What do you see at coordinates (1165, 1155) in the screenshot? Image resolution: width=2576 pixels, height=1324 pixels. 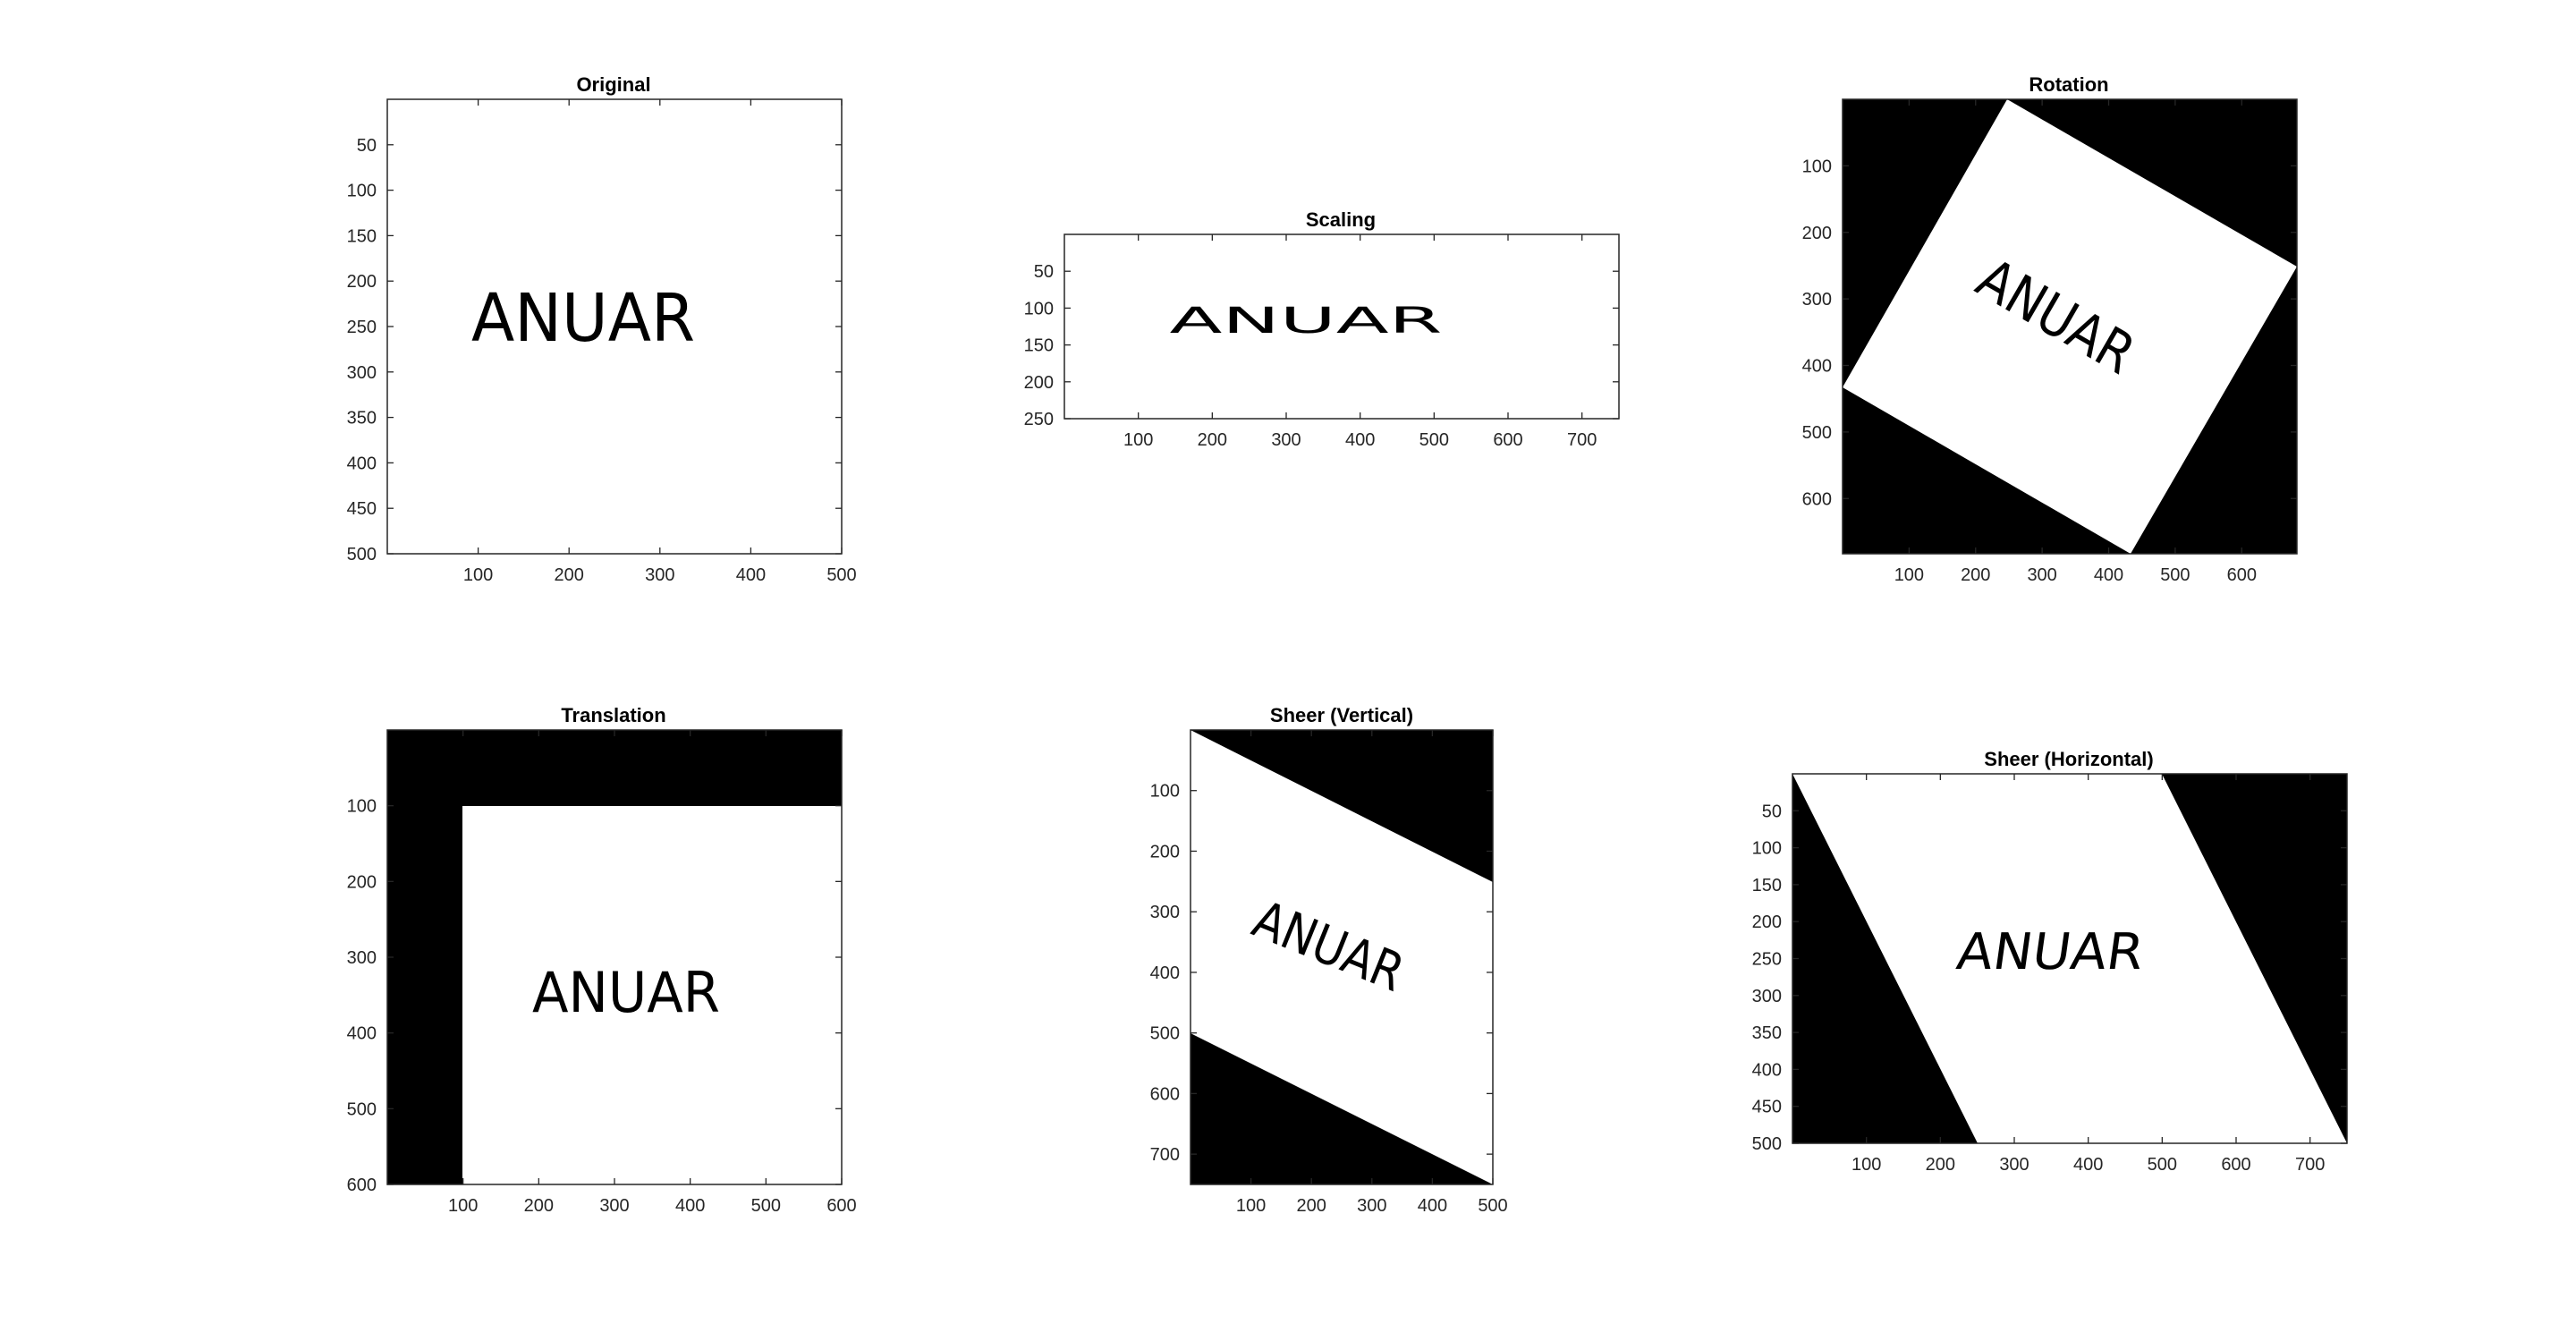 I see `y-tick-label: 700` at bounding box center [1165, 1155].